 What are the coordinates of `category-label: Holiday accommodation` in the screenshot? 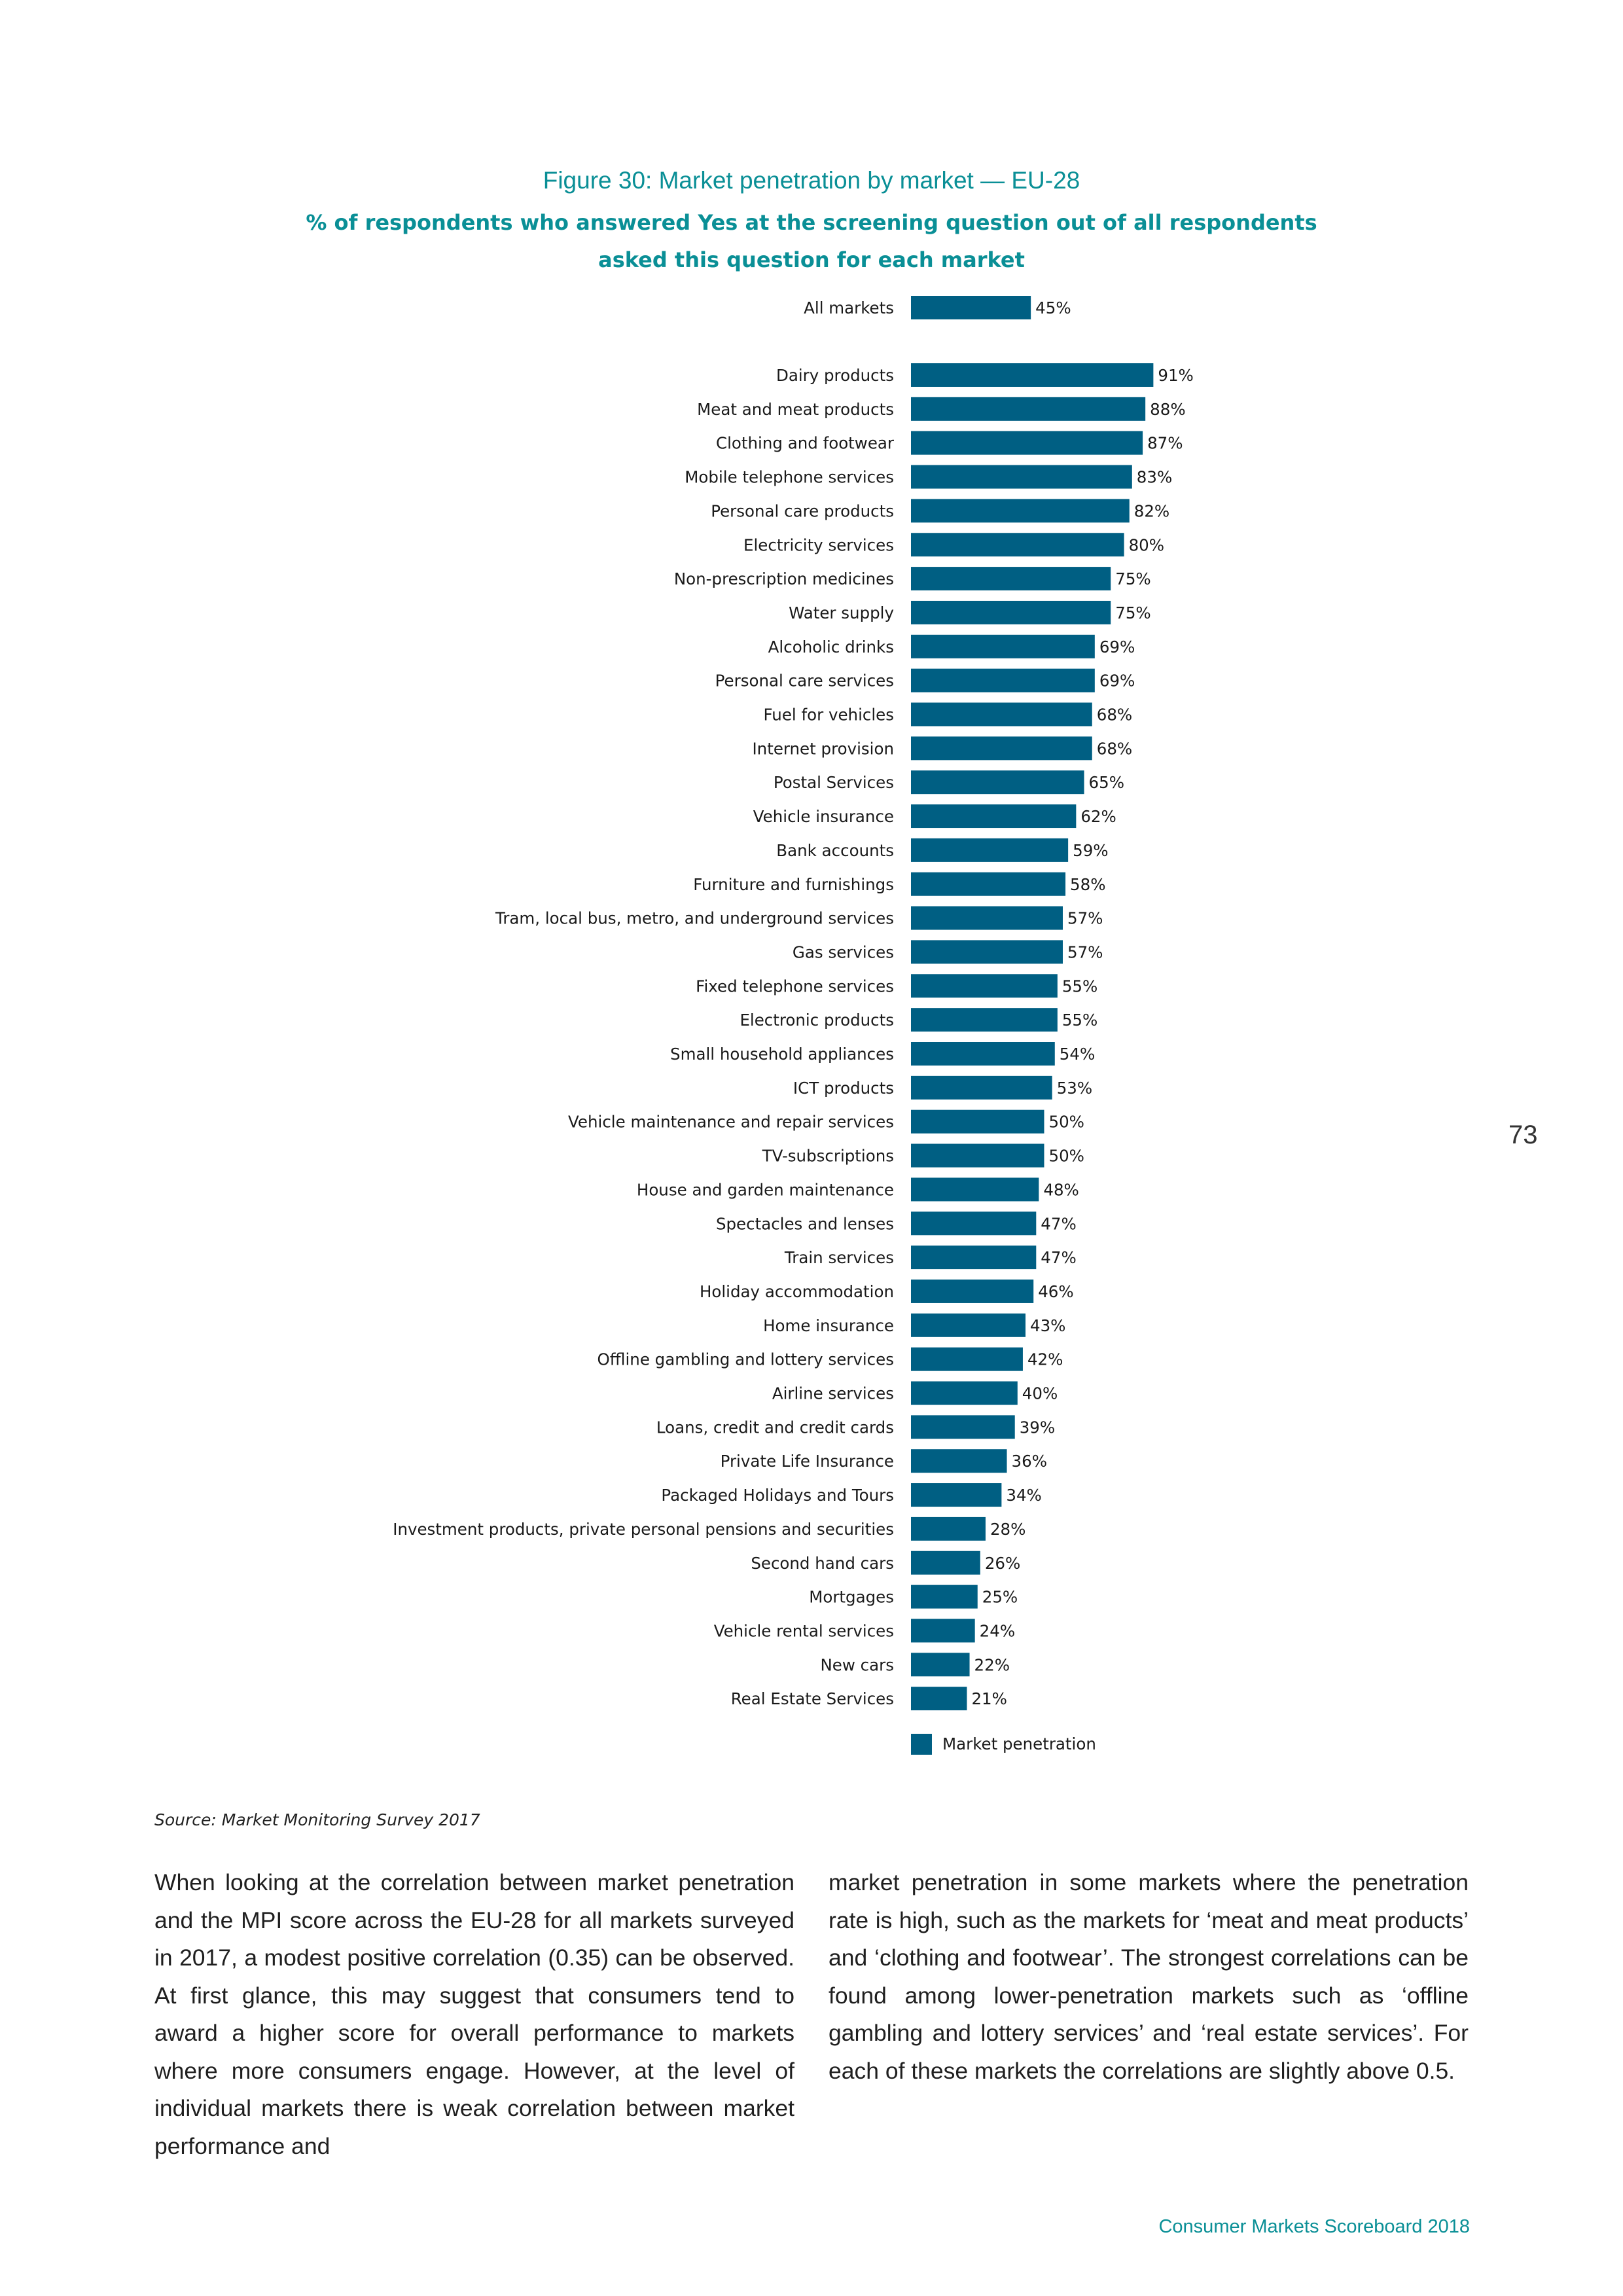 It's located at (797, 1291).